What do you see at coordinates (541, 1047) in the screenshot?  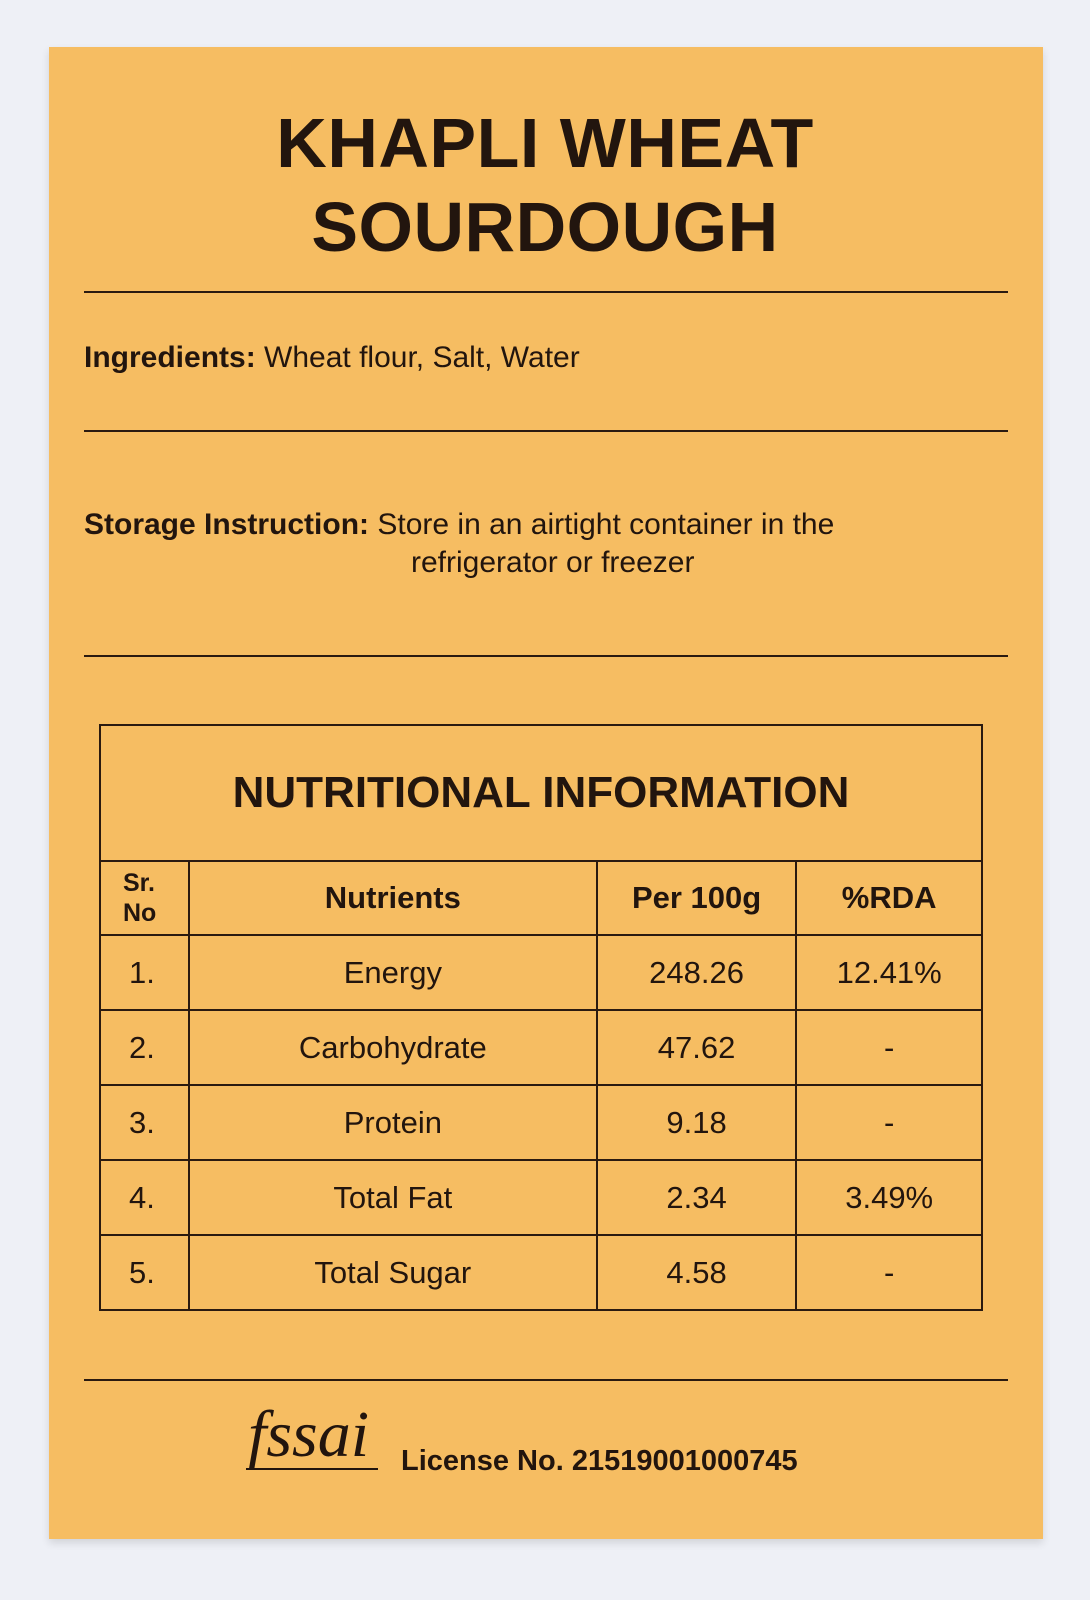 I see `table-row: 2. Carbohydrate 47.62-` at bounding box center [541, 1047].